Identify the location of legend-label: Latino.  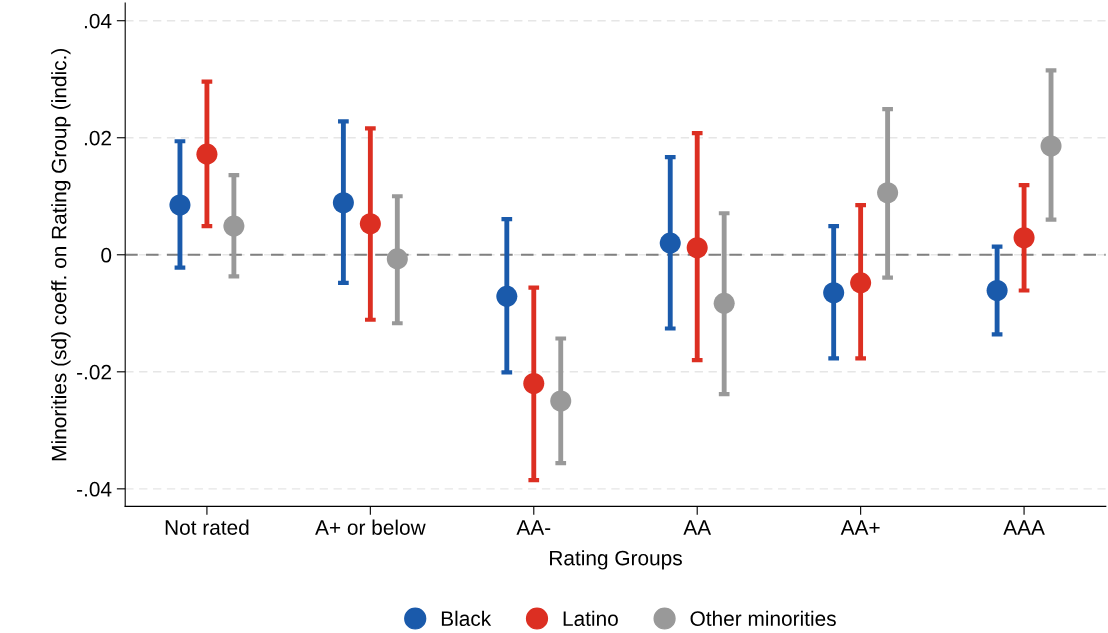
(590, 618).